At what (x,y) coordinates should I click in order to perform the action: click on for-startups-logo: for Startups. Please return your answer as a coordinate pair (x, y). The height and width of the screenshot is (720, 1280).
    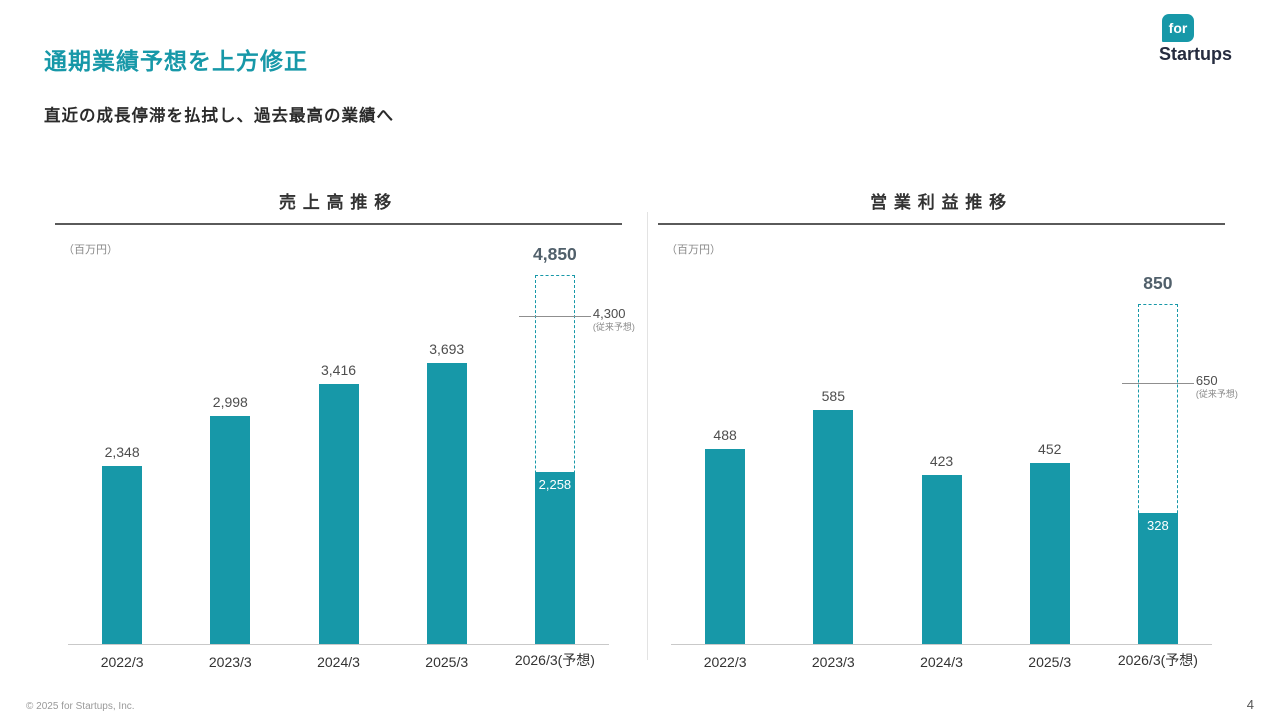
    Looking at the image, I should click on (1205, 39).